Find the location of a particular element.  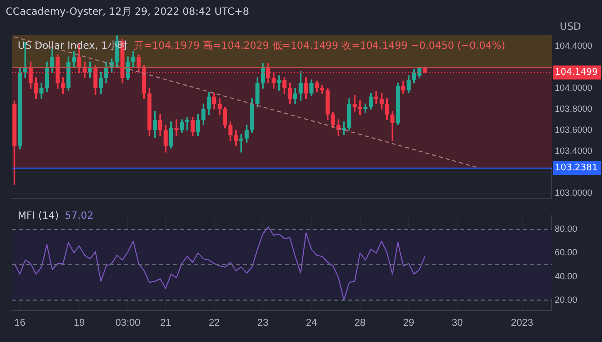

y-tick-label: 103.0000 is located at coordinates (574, 193).